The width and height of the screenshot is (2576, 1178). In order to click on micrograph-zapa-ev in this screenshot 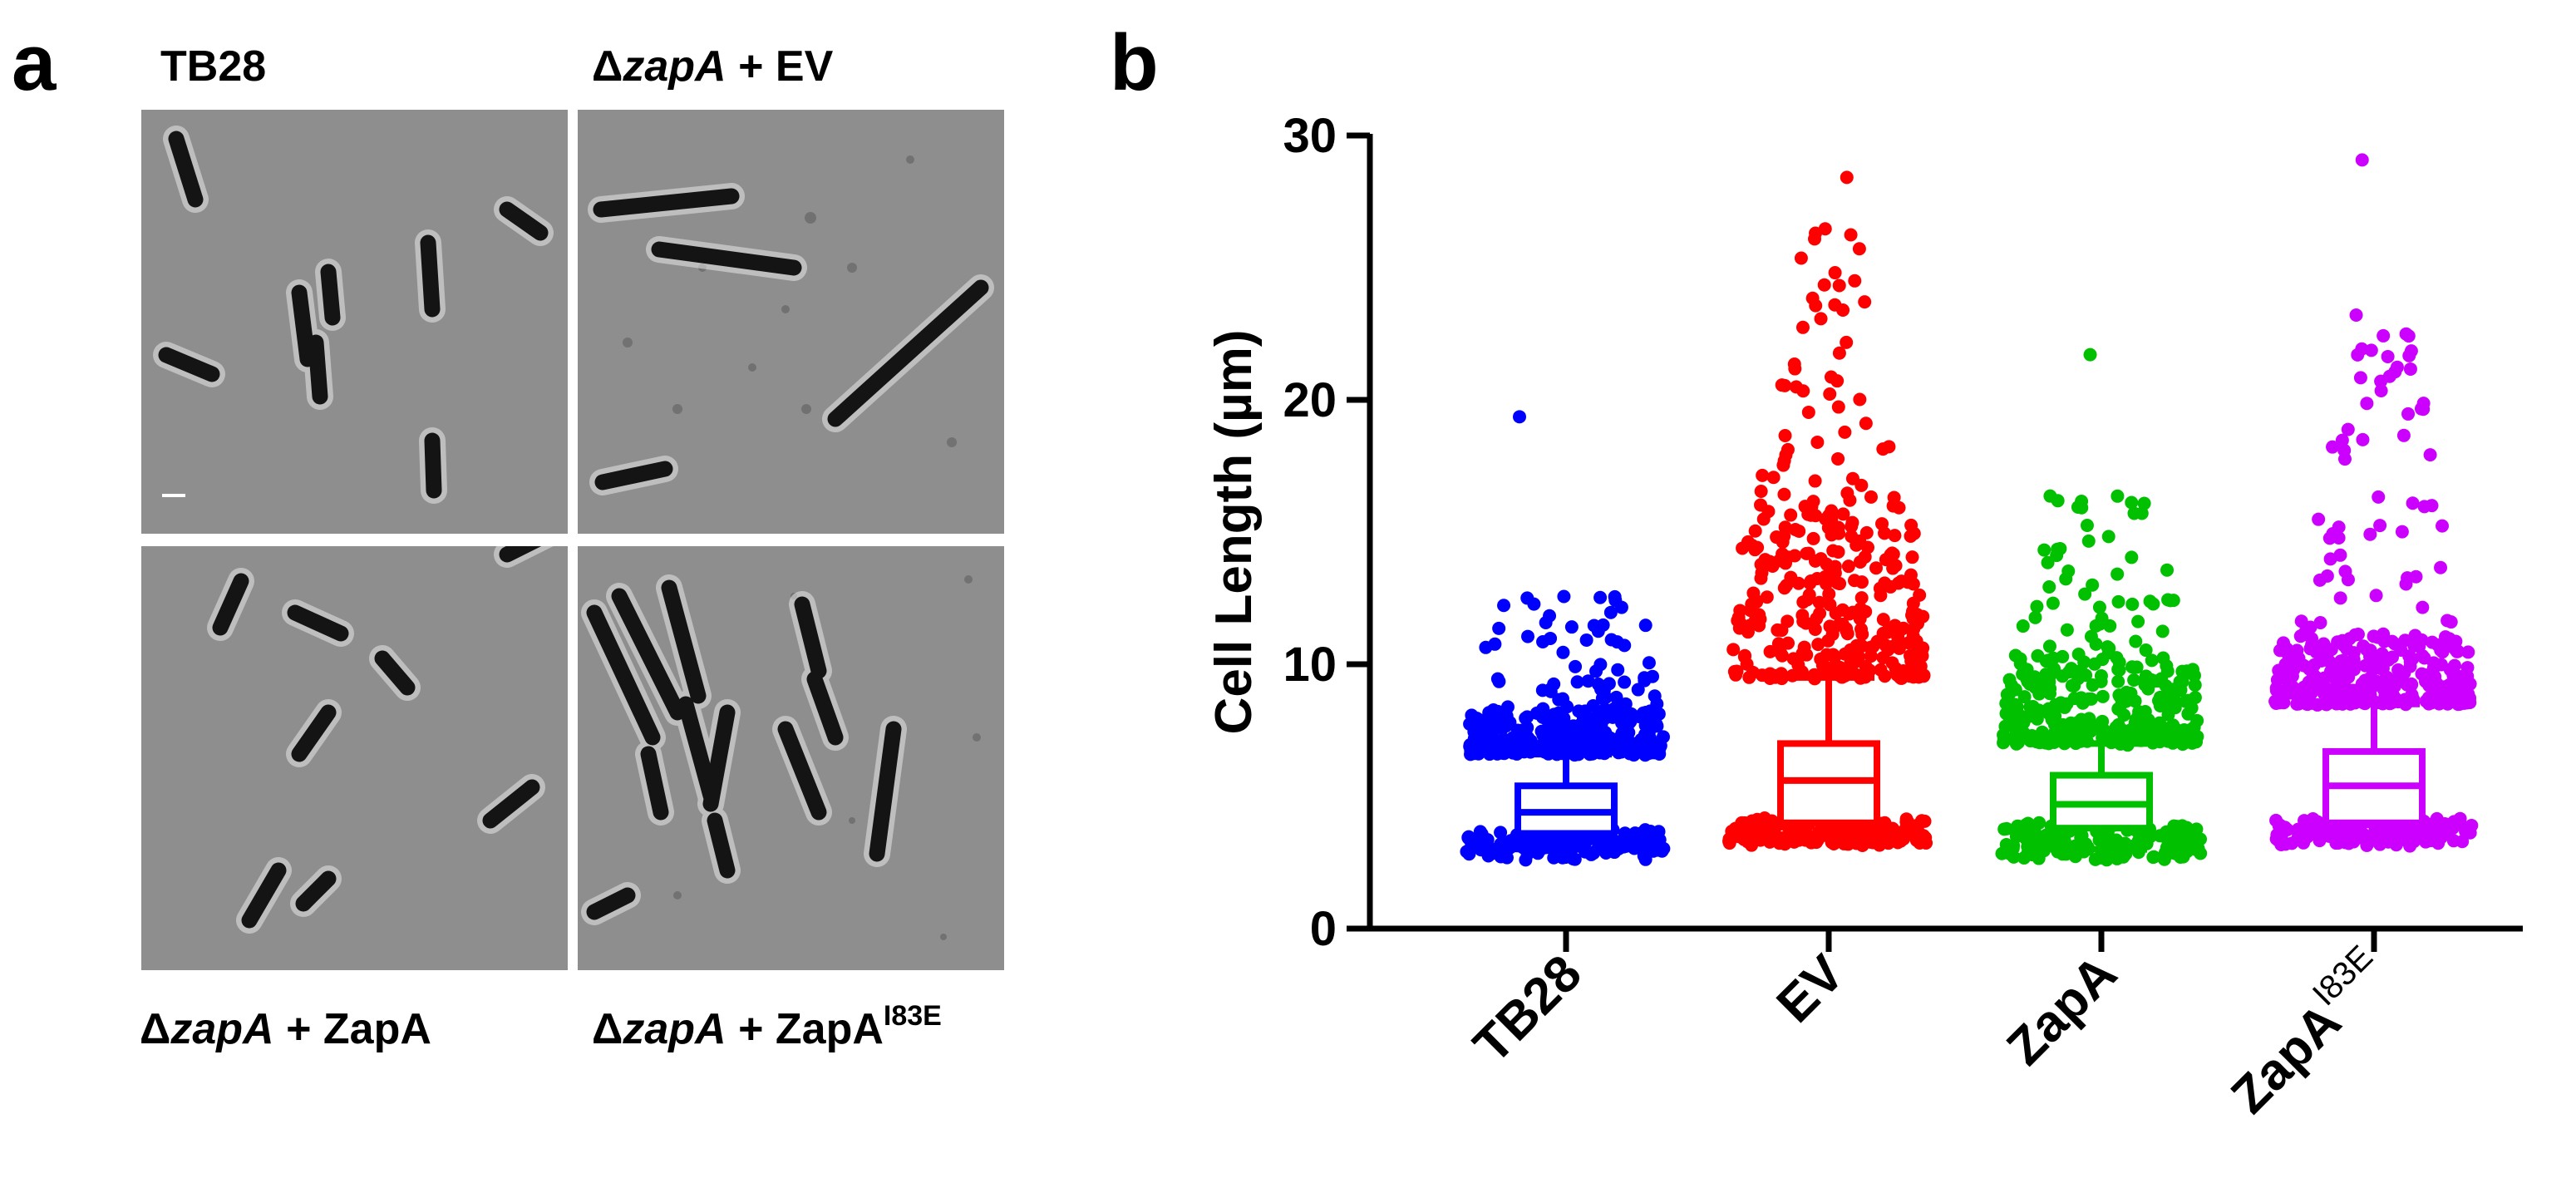, I will do `click(791, 322)`.